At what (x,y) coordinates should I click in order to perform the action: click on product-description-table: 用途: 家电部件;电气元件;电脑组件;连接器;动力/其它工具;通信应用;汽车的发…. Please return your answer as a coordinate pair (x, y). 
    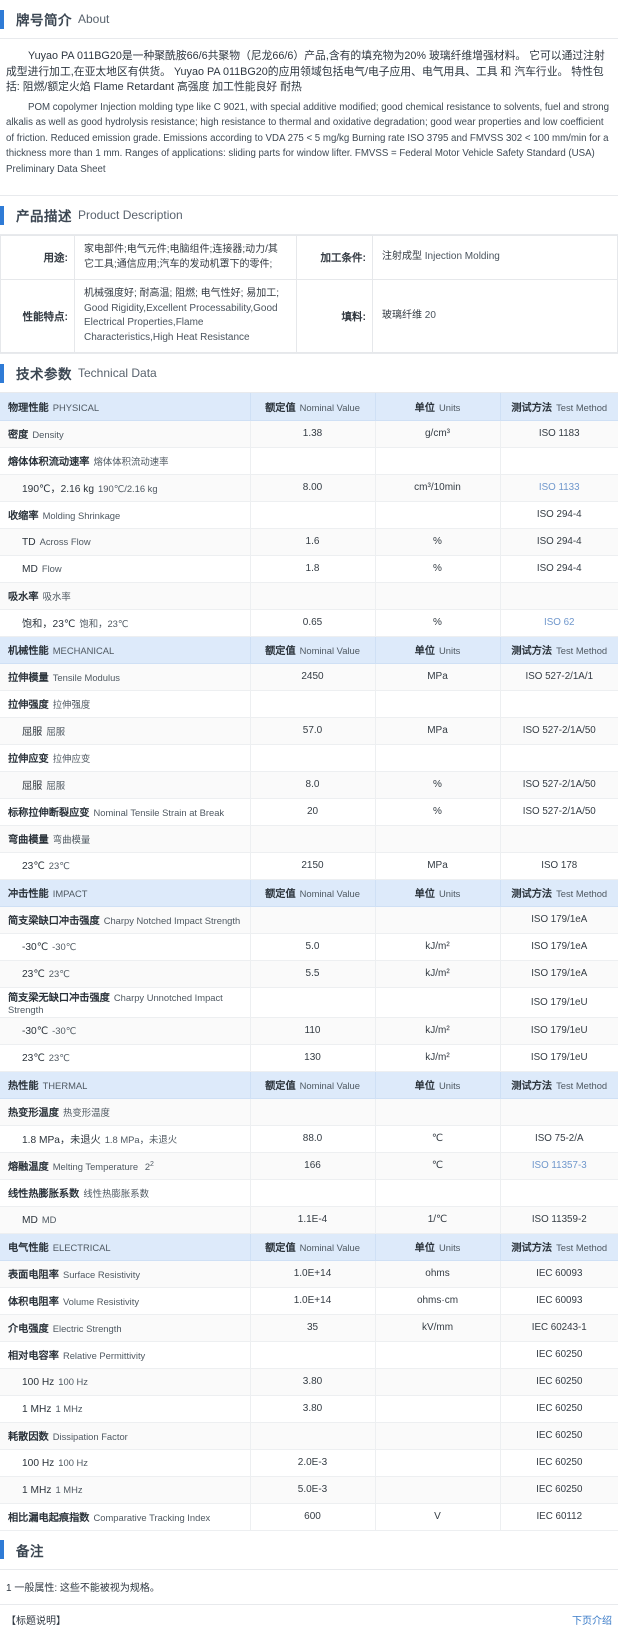
    Looking at the image, I should click on (309, 294).